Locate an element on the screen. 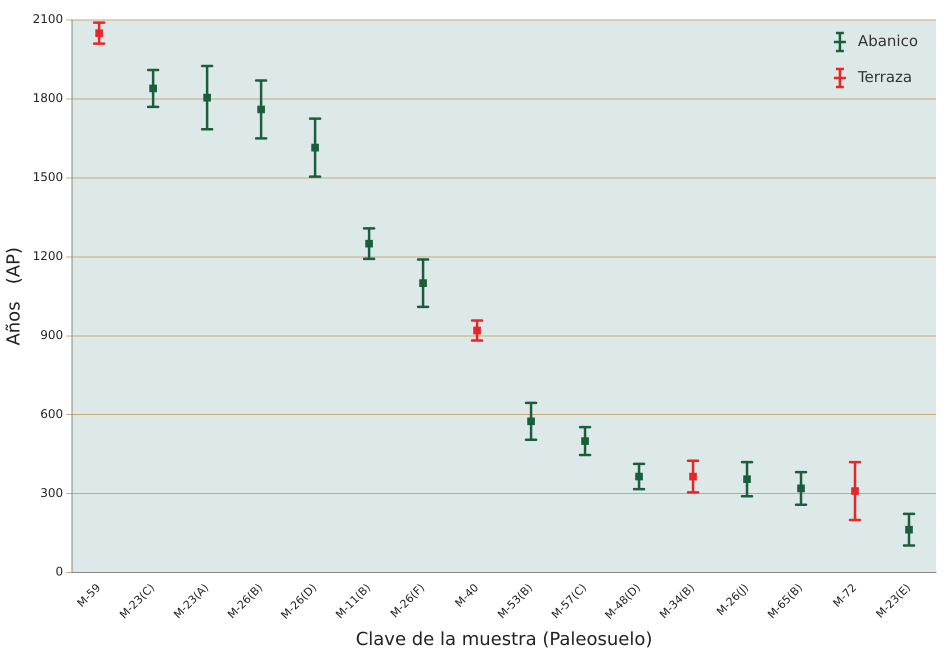 This screenshot has height=655, width=946. y-tick-label: 0 is located at coordinates (60, 571).